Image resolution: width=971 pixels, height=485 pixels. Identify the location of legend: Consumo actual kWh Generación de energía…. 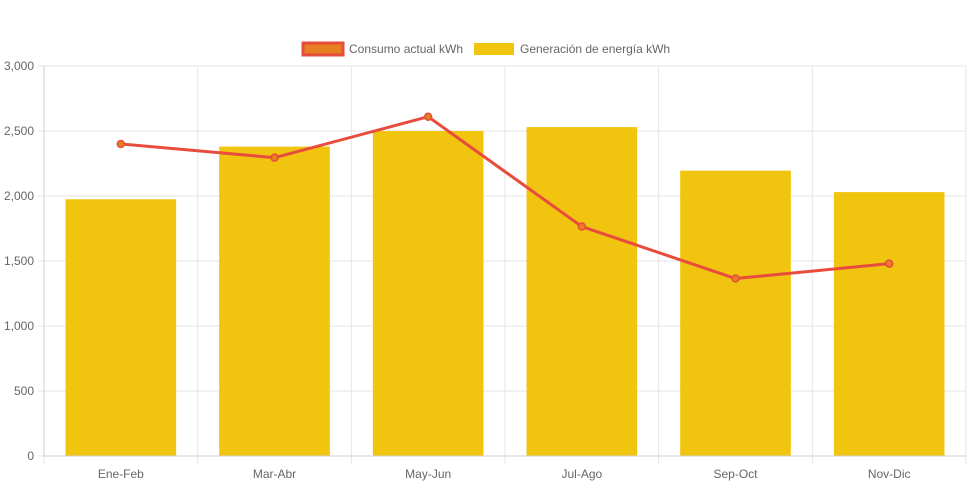
(485, 49).